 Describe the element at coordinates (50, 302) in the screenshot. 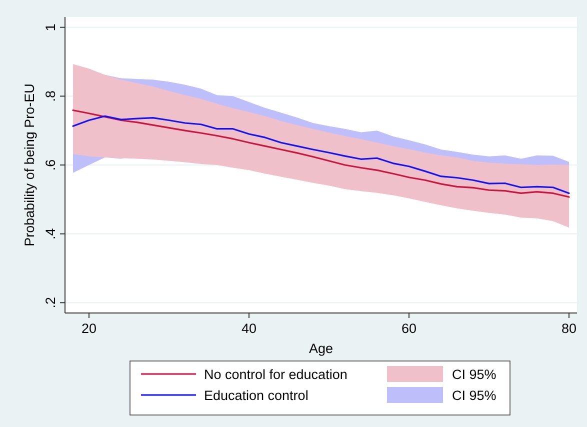

I see `y-tick-label: .2` at that location.